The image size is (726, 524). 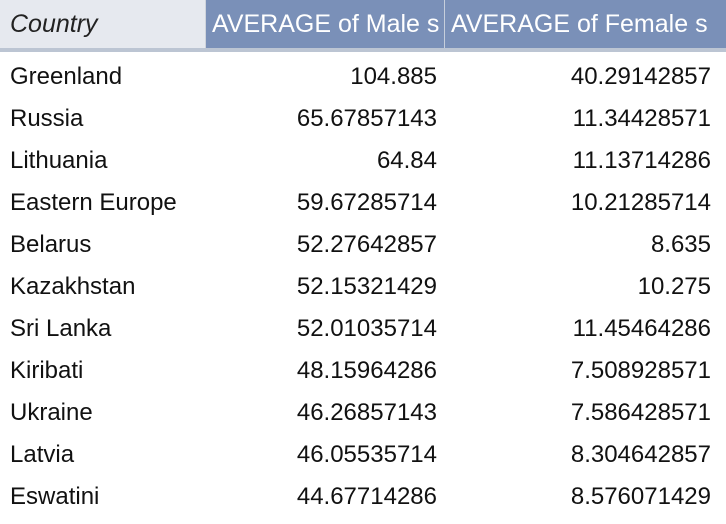 I want to click on table-row: Kazakhstan 52.15321429 10.275, so click(x=363, y=287).